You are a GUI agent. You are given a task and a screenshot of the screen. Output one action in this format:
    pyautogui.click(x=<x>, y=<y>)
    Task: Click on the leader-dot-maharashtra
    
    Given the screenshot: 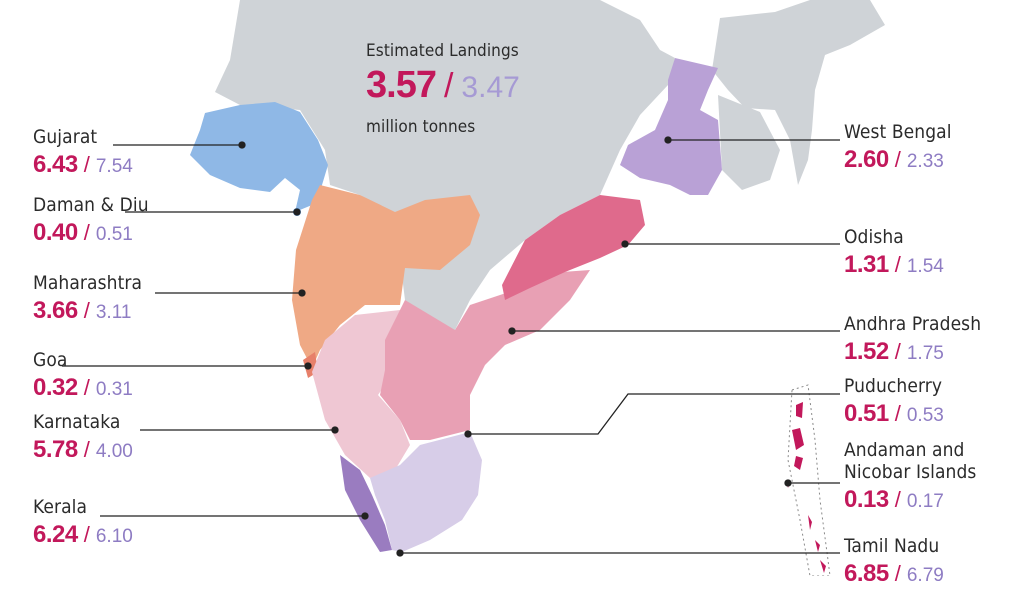 What is the action you would take?
    pyautogui.click(x=302, y=293)
    